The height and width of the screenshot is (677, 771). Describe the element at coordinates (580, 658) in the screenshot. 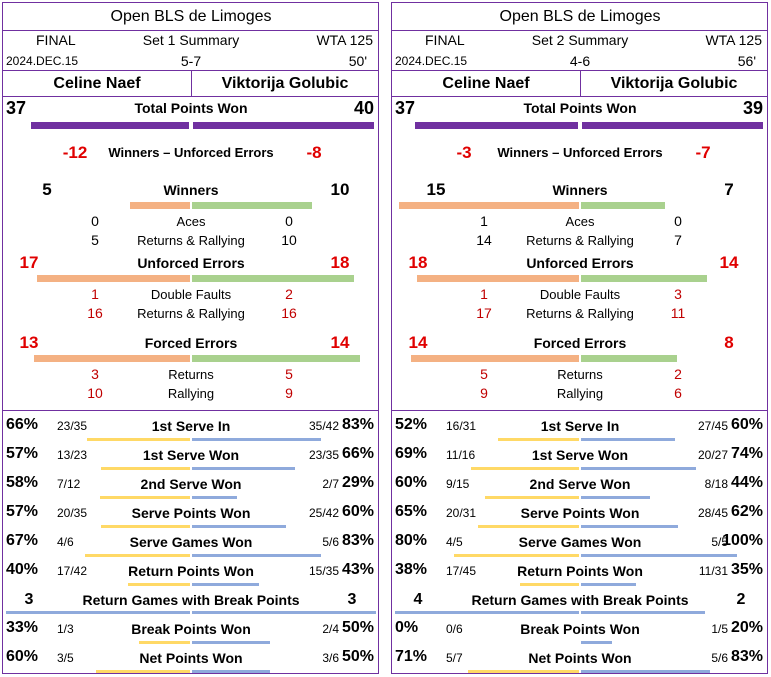

I see `stat-net-points-won-label: Net Points Won` at that location.